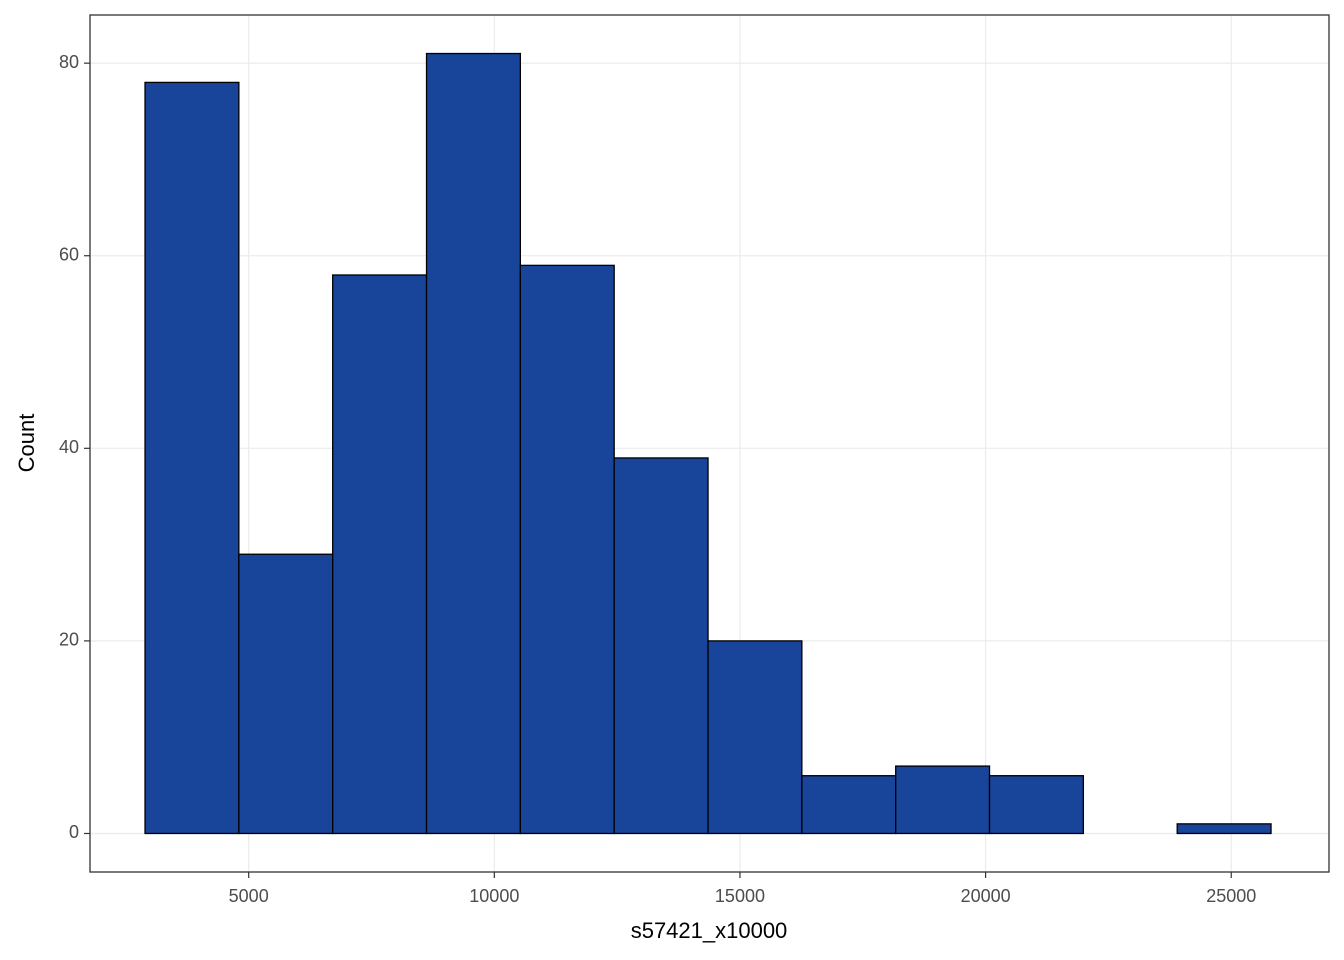  Describe the element at coordinates (69, 640) in the screenshot. I see `y-tick-label: 20` at that location.